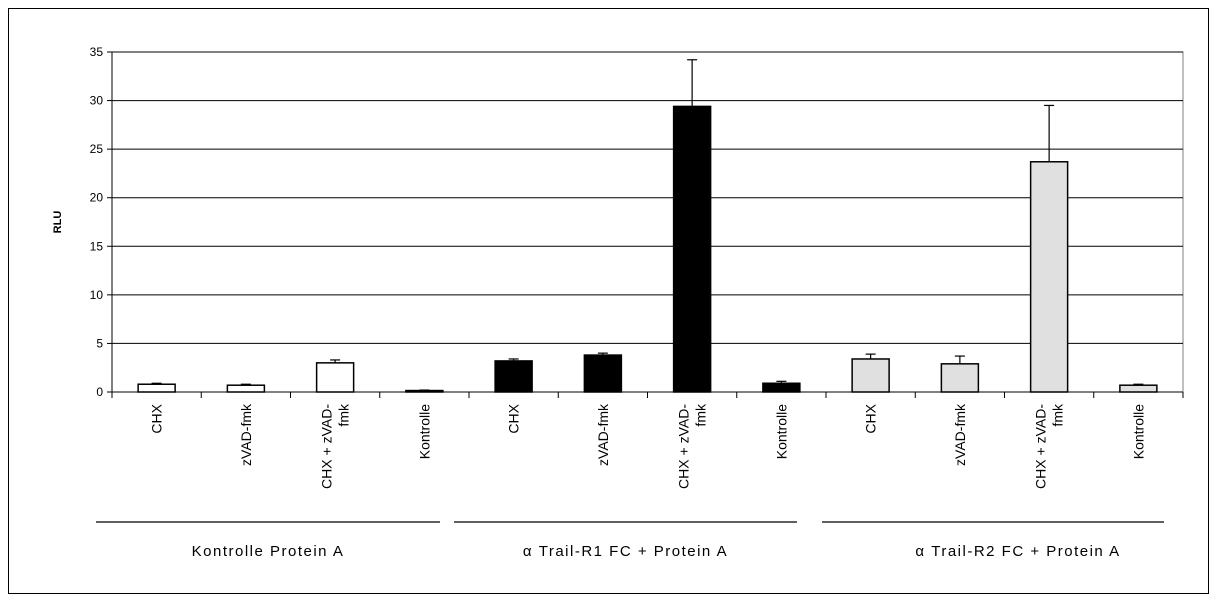 The height and width of the screenshot is (606, 1221). Describe the element at coordinates (58, 222) in the screenshot. I see `y-axis-label: RLU` at that location.